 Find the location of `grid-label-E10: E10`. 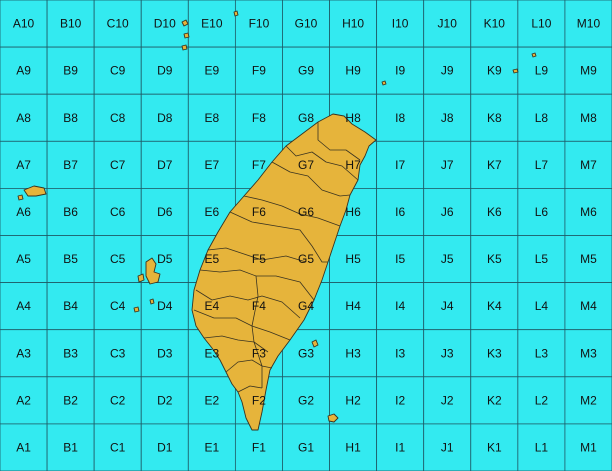

grid-label-E10: E10 is located at coordinates (212, 24).